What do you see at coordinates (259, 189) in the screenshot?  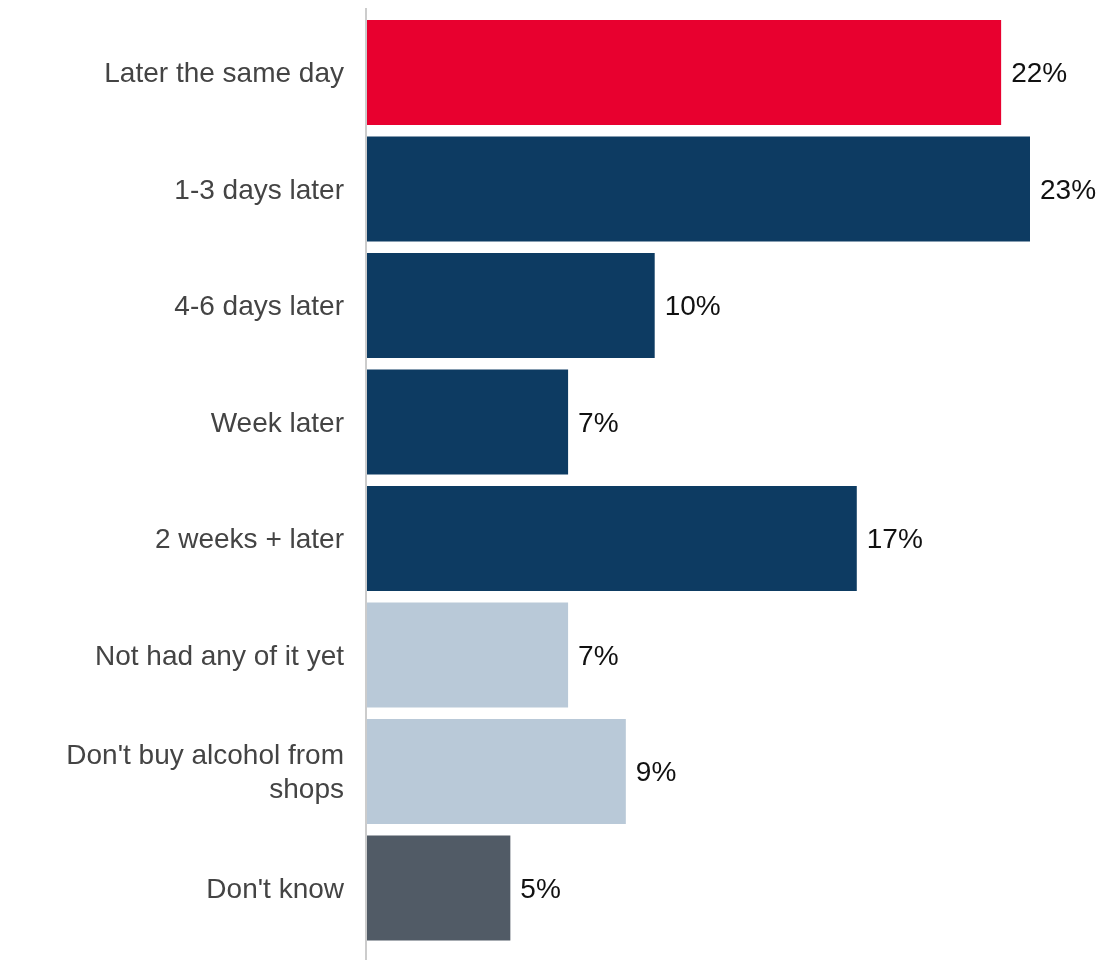 I see `y-tick-label: 1-3 days later` at bounding box center [259, 189].